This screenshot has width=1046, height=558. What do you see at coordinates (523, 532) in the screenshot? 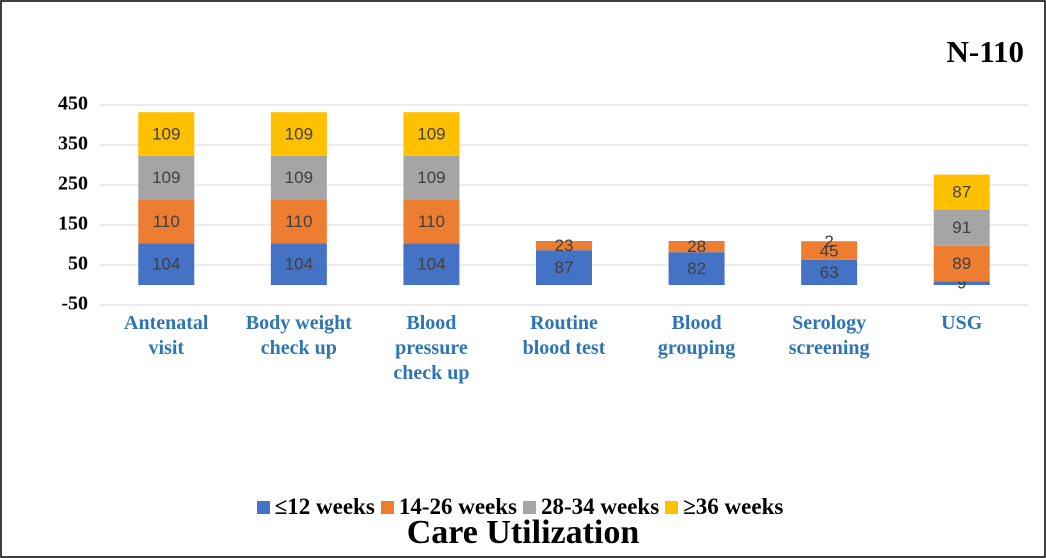
I see `chart-title: Care Utilization` at bounding box center [523, 532].